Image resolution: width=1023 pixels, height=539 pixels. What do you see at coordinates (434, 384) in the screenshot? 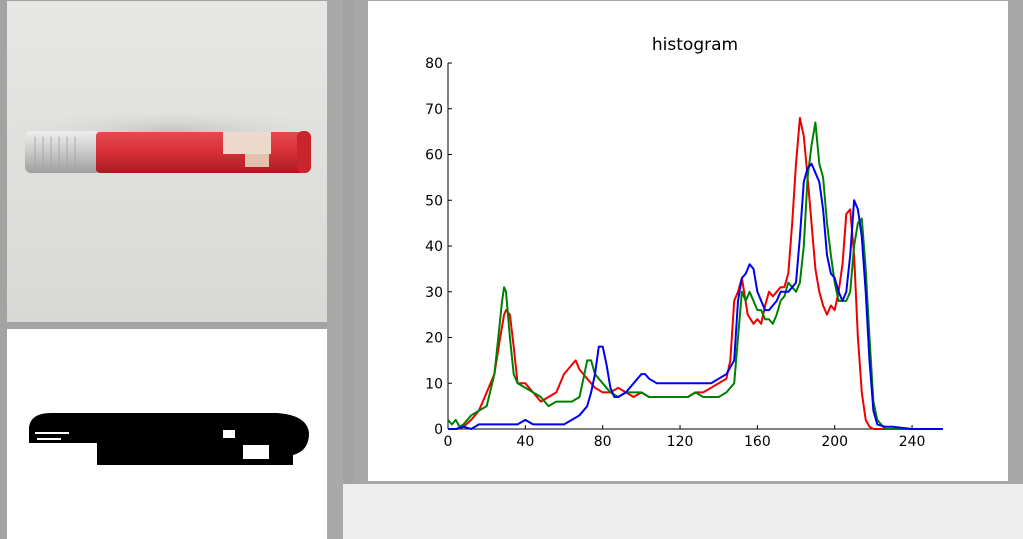
I see `y-tick-label: 10` at bounding box center [434, 384].